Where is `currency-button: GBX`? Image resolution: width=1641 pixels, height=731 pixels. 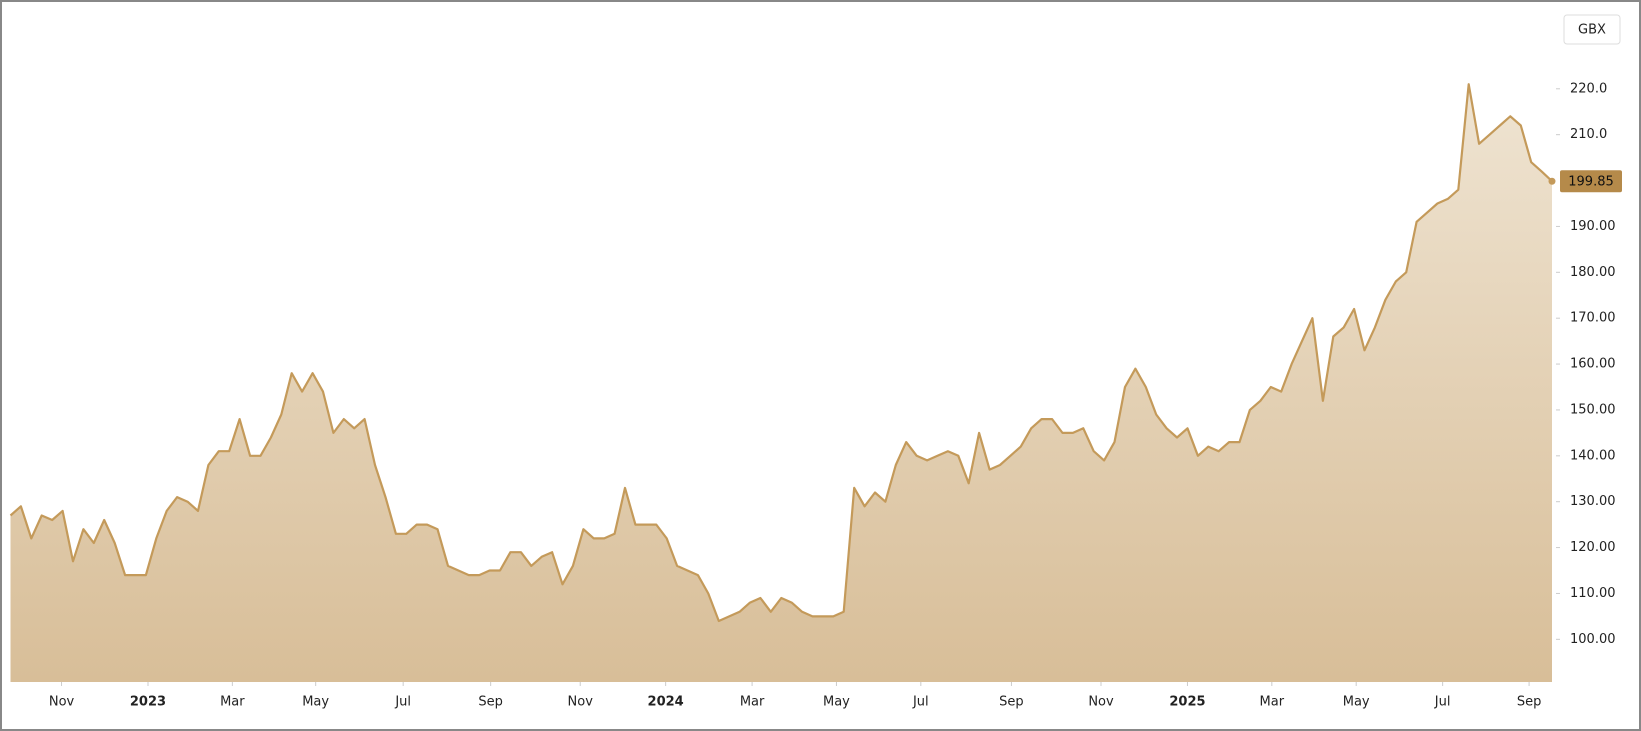 currency-button: GBX is located at coordinates (1592, 29).